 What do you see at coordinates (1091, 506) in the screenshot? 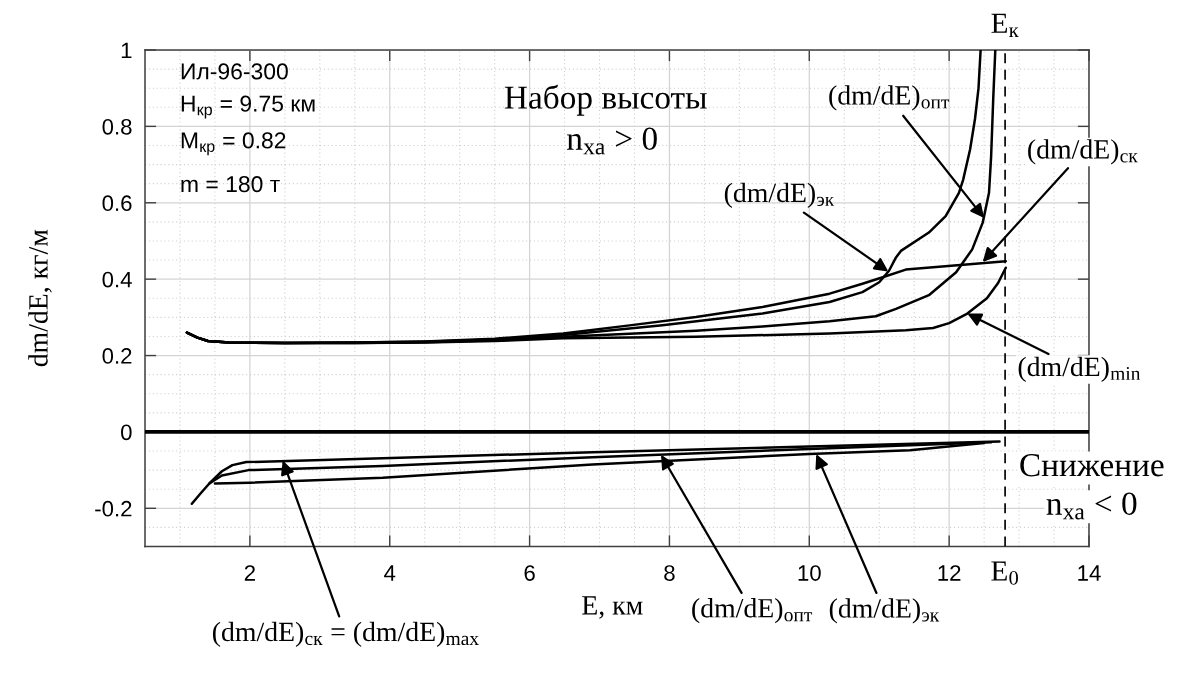
I see `annotation: n$_{xa}$ < 0` at bounding box center [1091, 506].